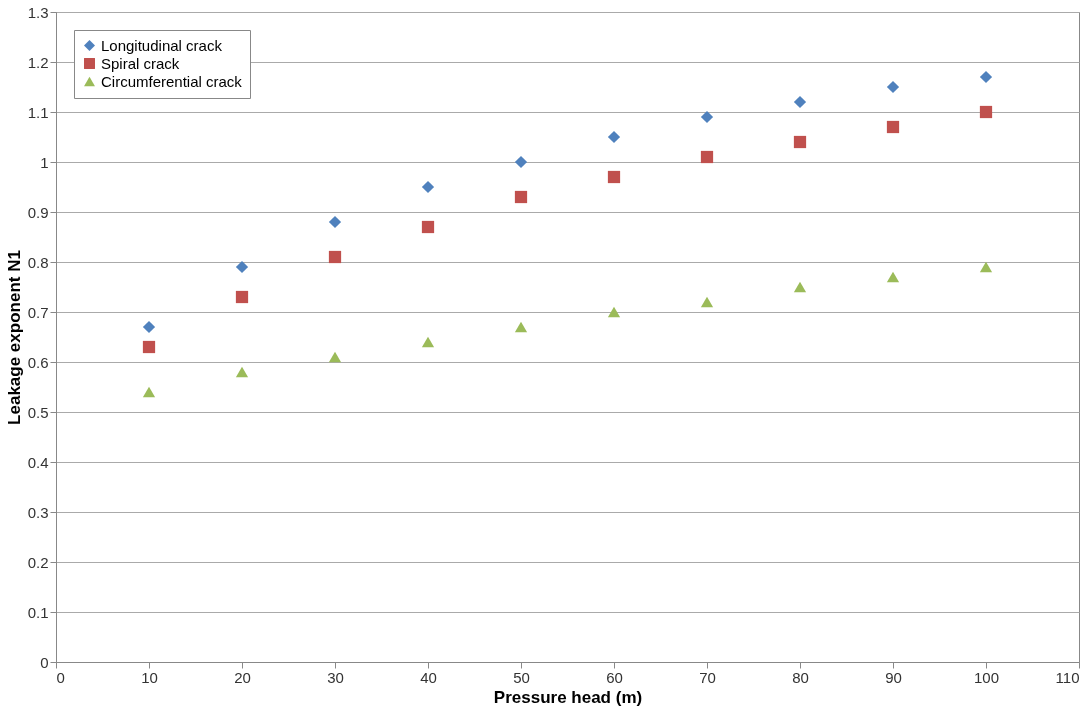 The image size is (1091, 718). What do you see at coordinates (38, 462) in the screenshot?
I see `y-tick-label: 0.4` at bounding box center [38, 462].